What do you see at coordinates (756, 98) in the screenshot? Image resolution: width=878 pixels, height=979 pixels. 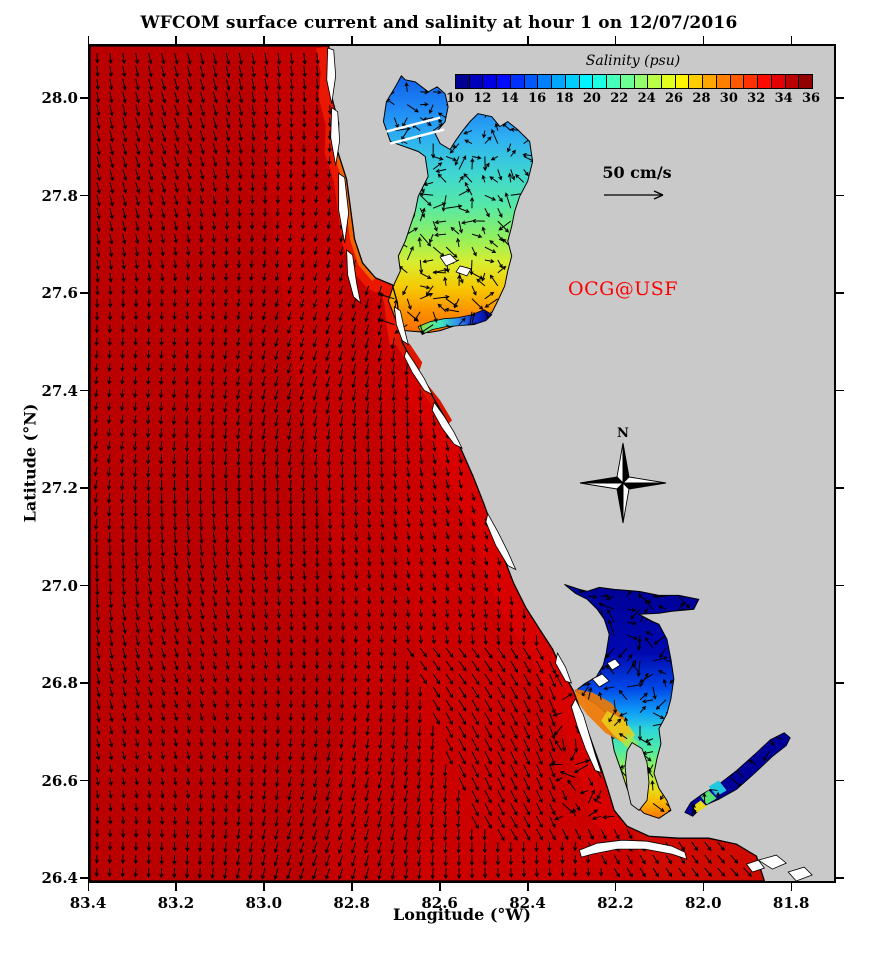 I see `colorbar-tick-label: 32` at bounding box center [756, 98].